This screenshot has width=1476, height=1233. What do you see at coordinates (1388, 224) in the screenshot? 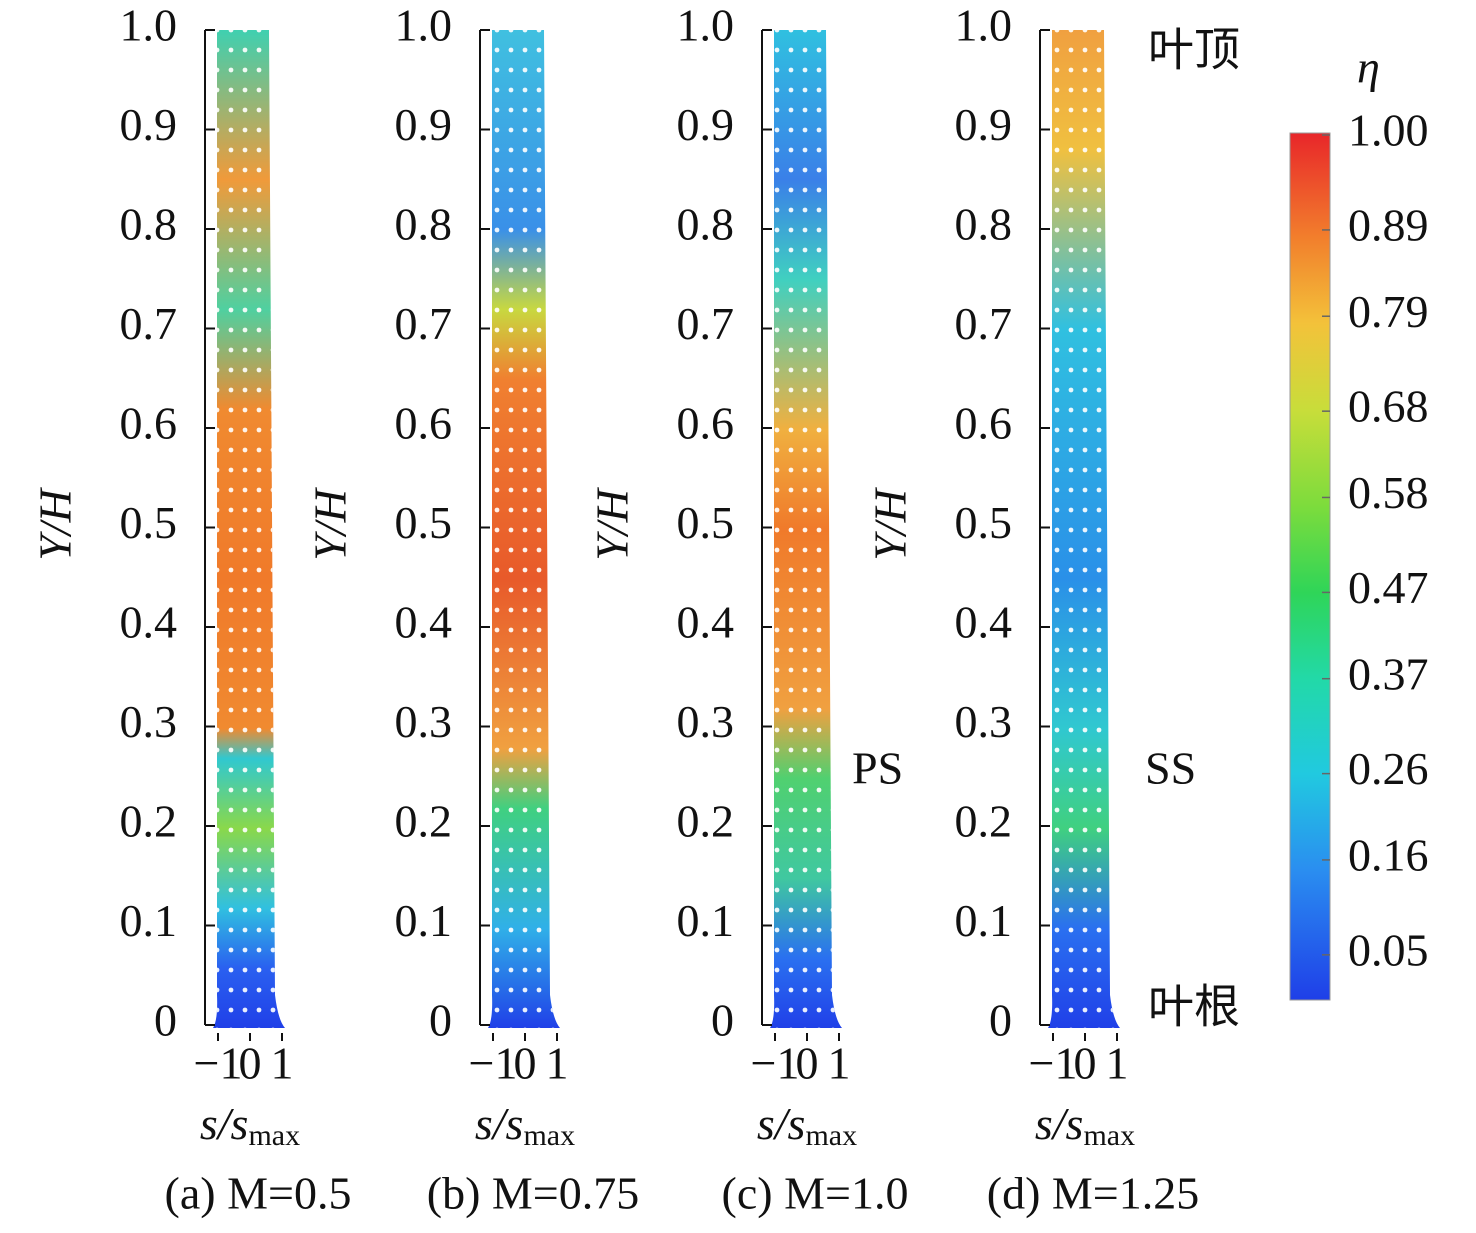
I see `colorbar-tick-label: 0.89` at bounding box center [1388, 224].